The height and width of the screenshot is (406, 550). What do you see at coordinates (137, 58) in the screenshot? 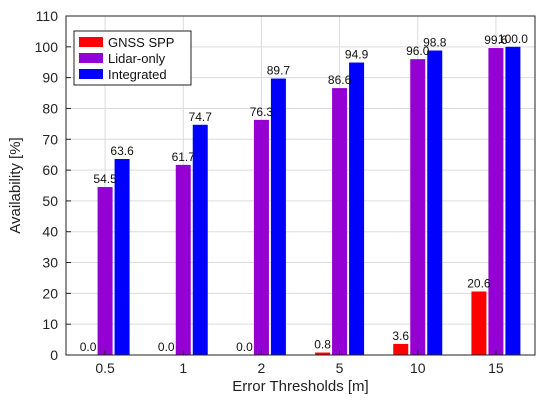
I see `legend-entry-label: Lidar-only` at bounding box center [137, 58].